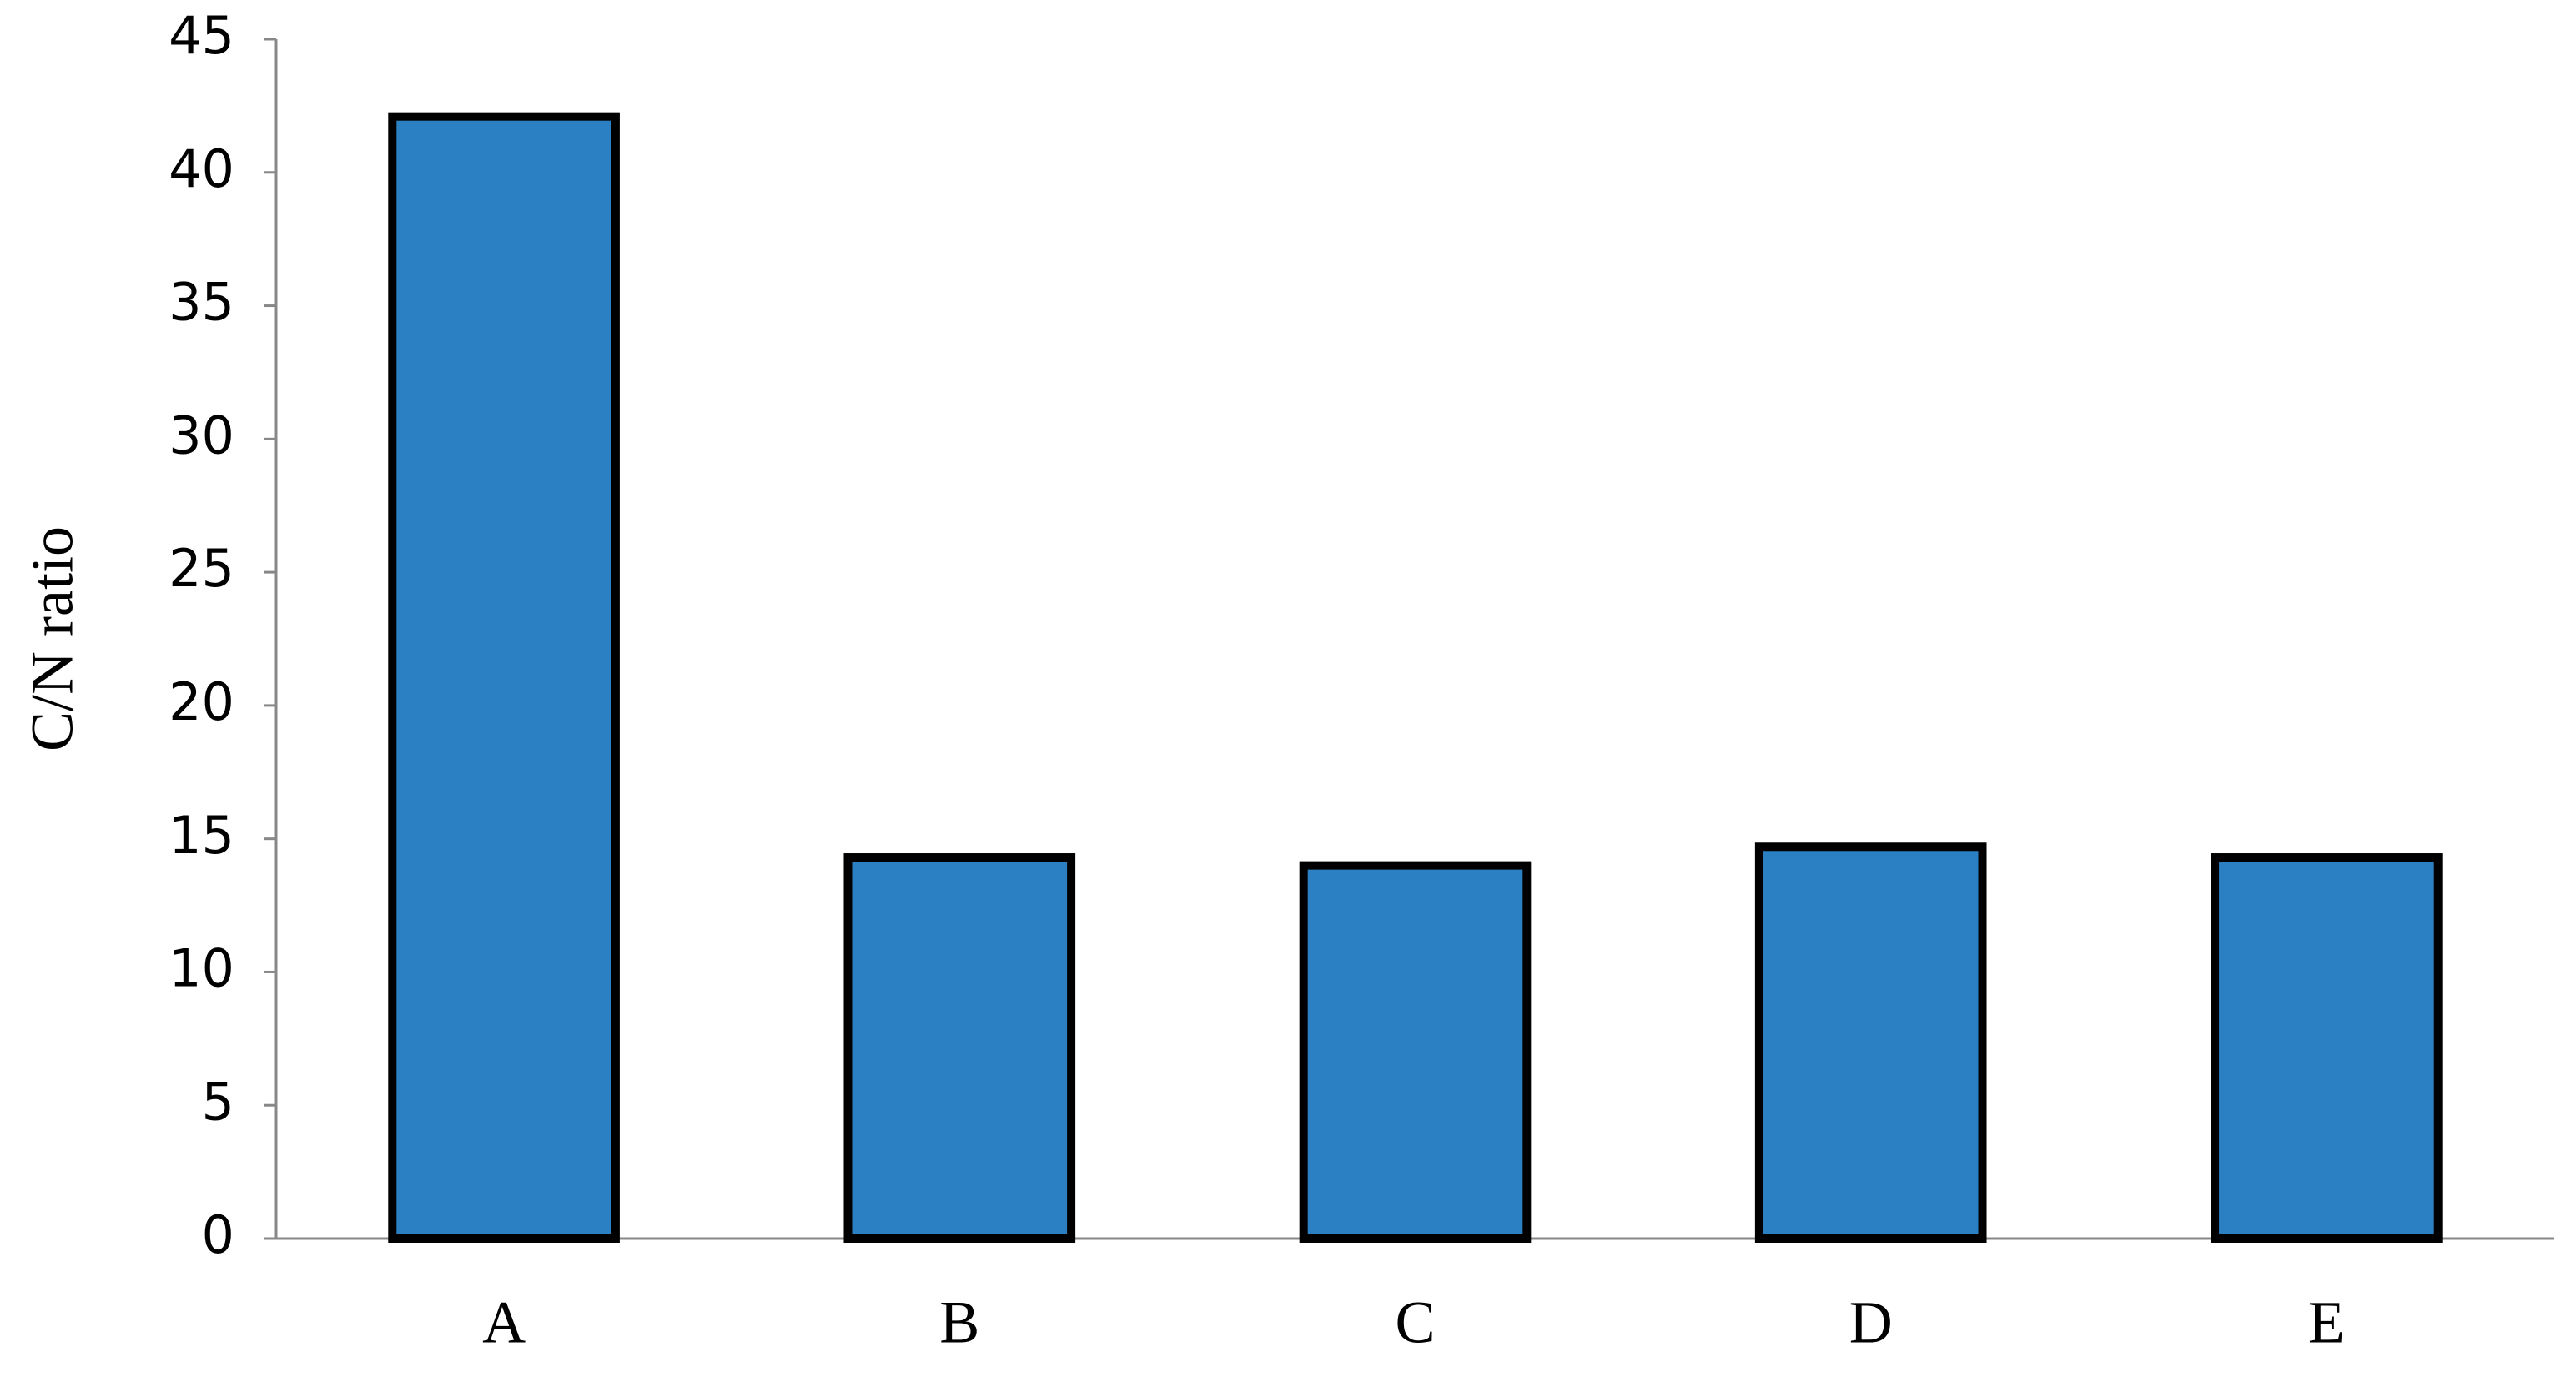 This screenshot has width=2576, height=1377. I want to click on y-tick-label: 15, so click(201, 835).